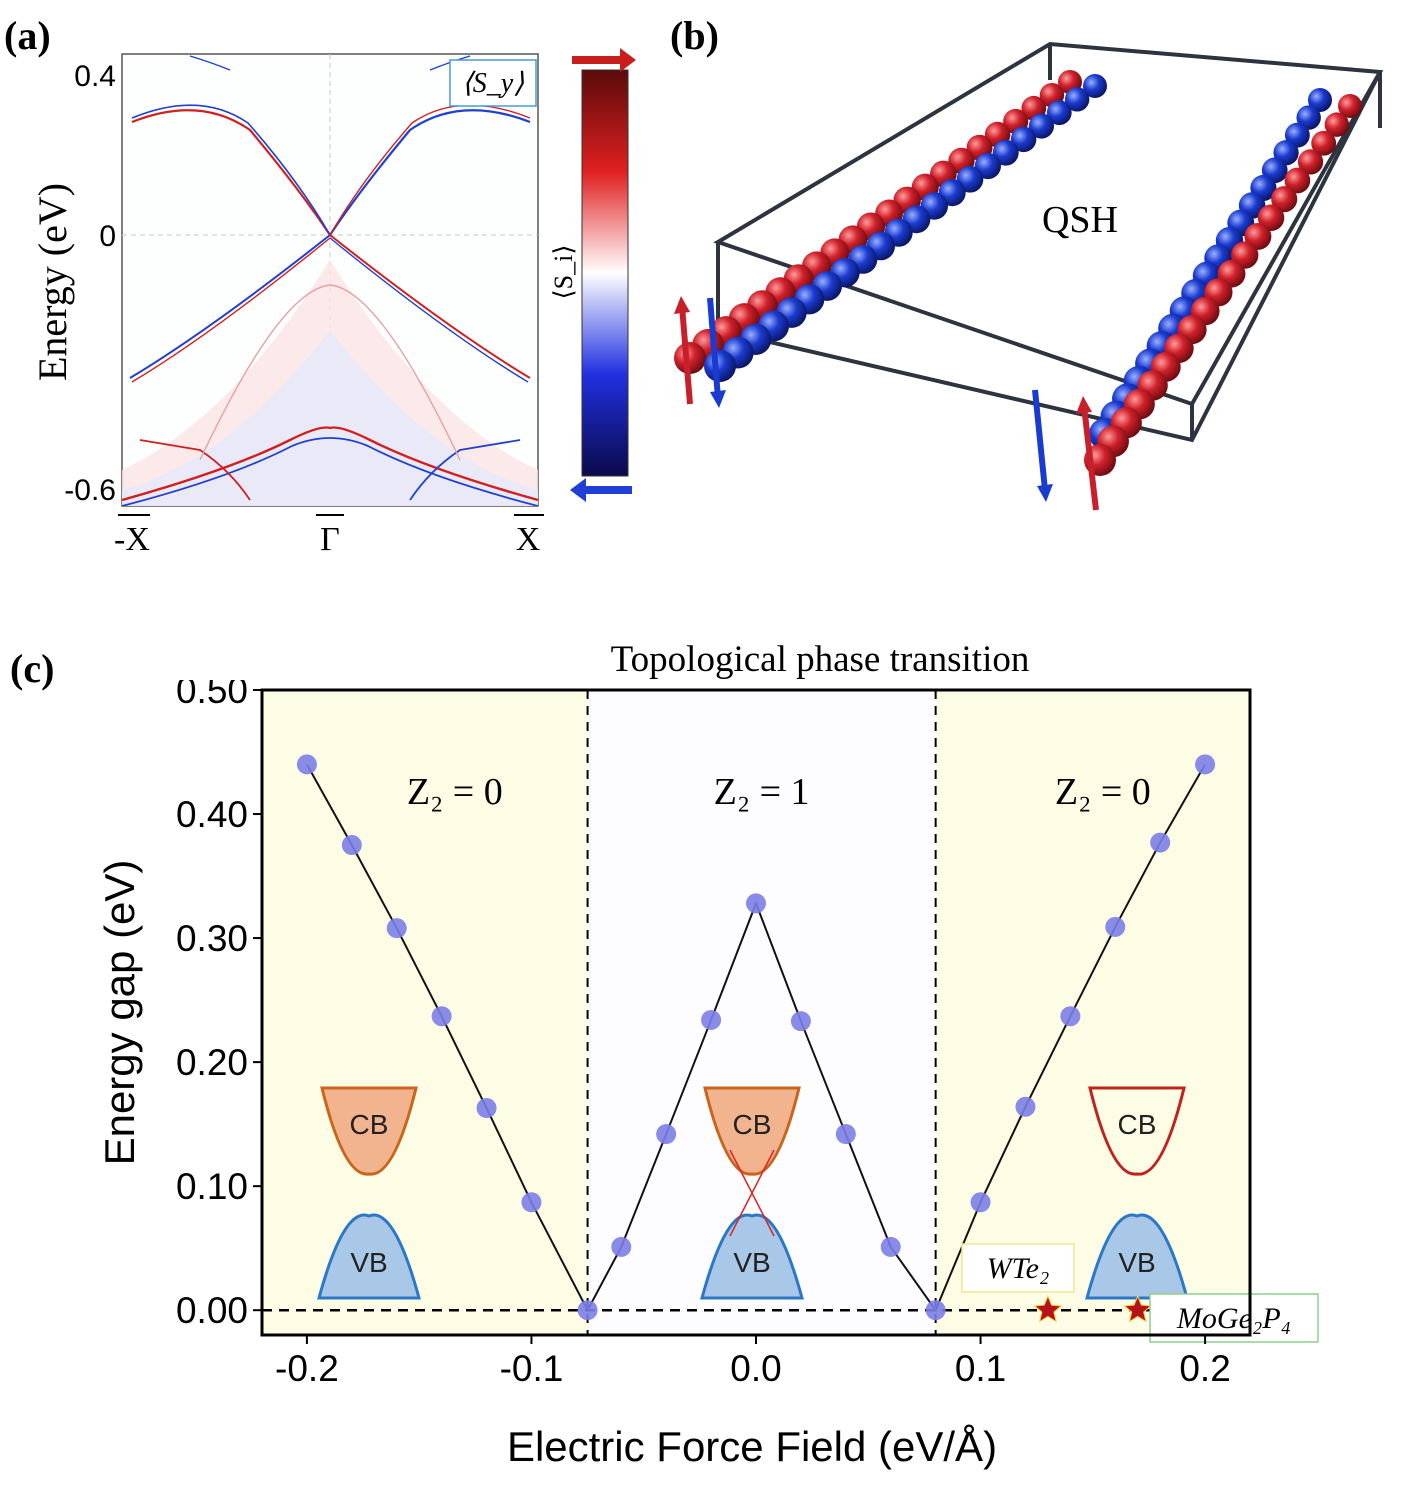  What do you see at coordinates (32, 668) in the screenshot?
I see `panel-c-label: (c)` at bounding box center [32, 668].